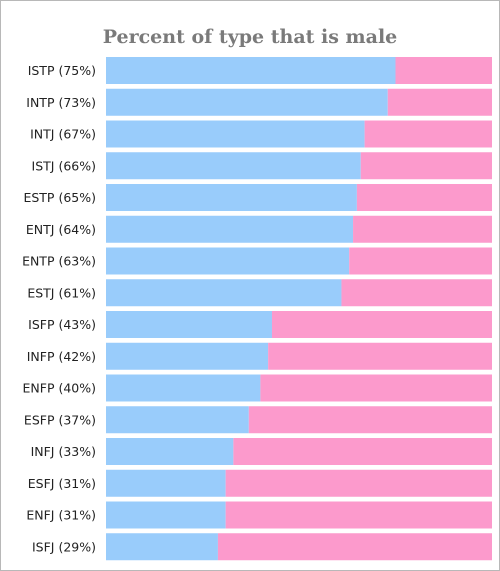 This screenshot has width=500, height=571. What do you see at coordinates (166, 515) in the screenshot?
I see `bar-male-enfj` at bounding box center [166, 515].